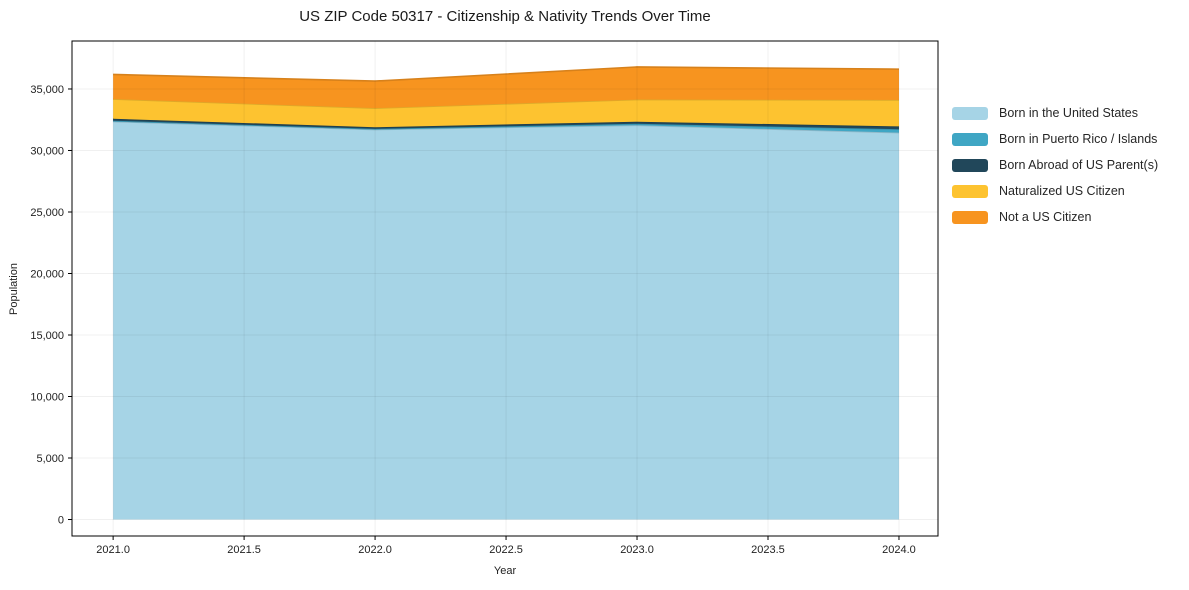 The image size is (1189, 590). I want to click on legend-item: Not a US Citizen, so click(1055, 217).